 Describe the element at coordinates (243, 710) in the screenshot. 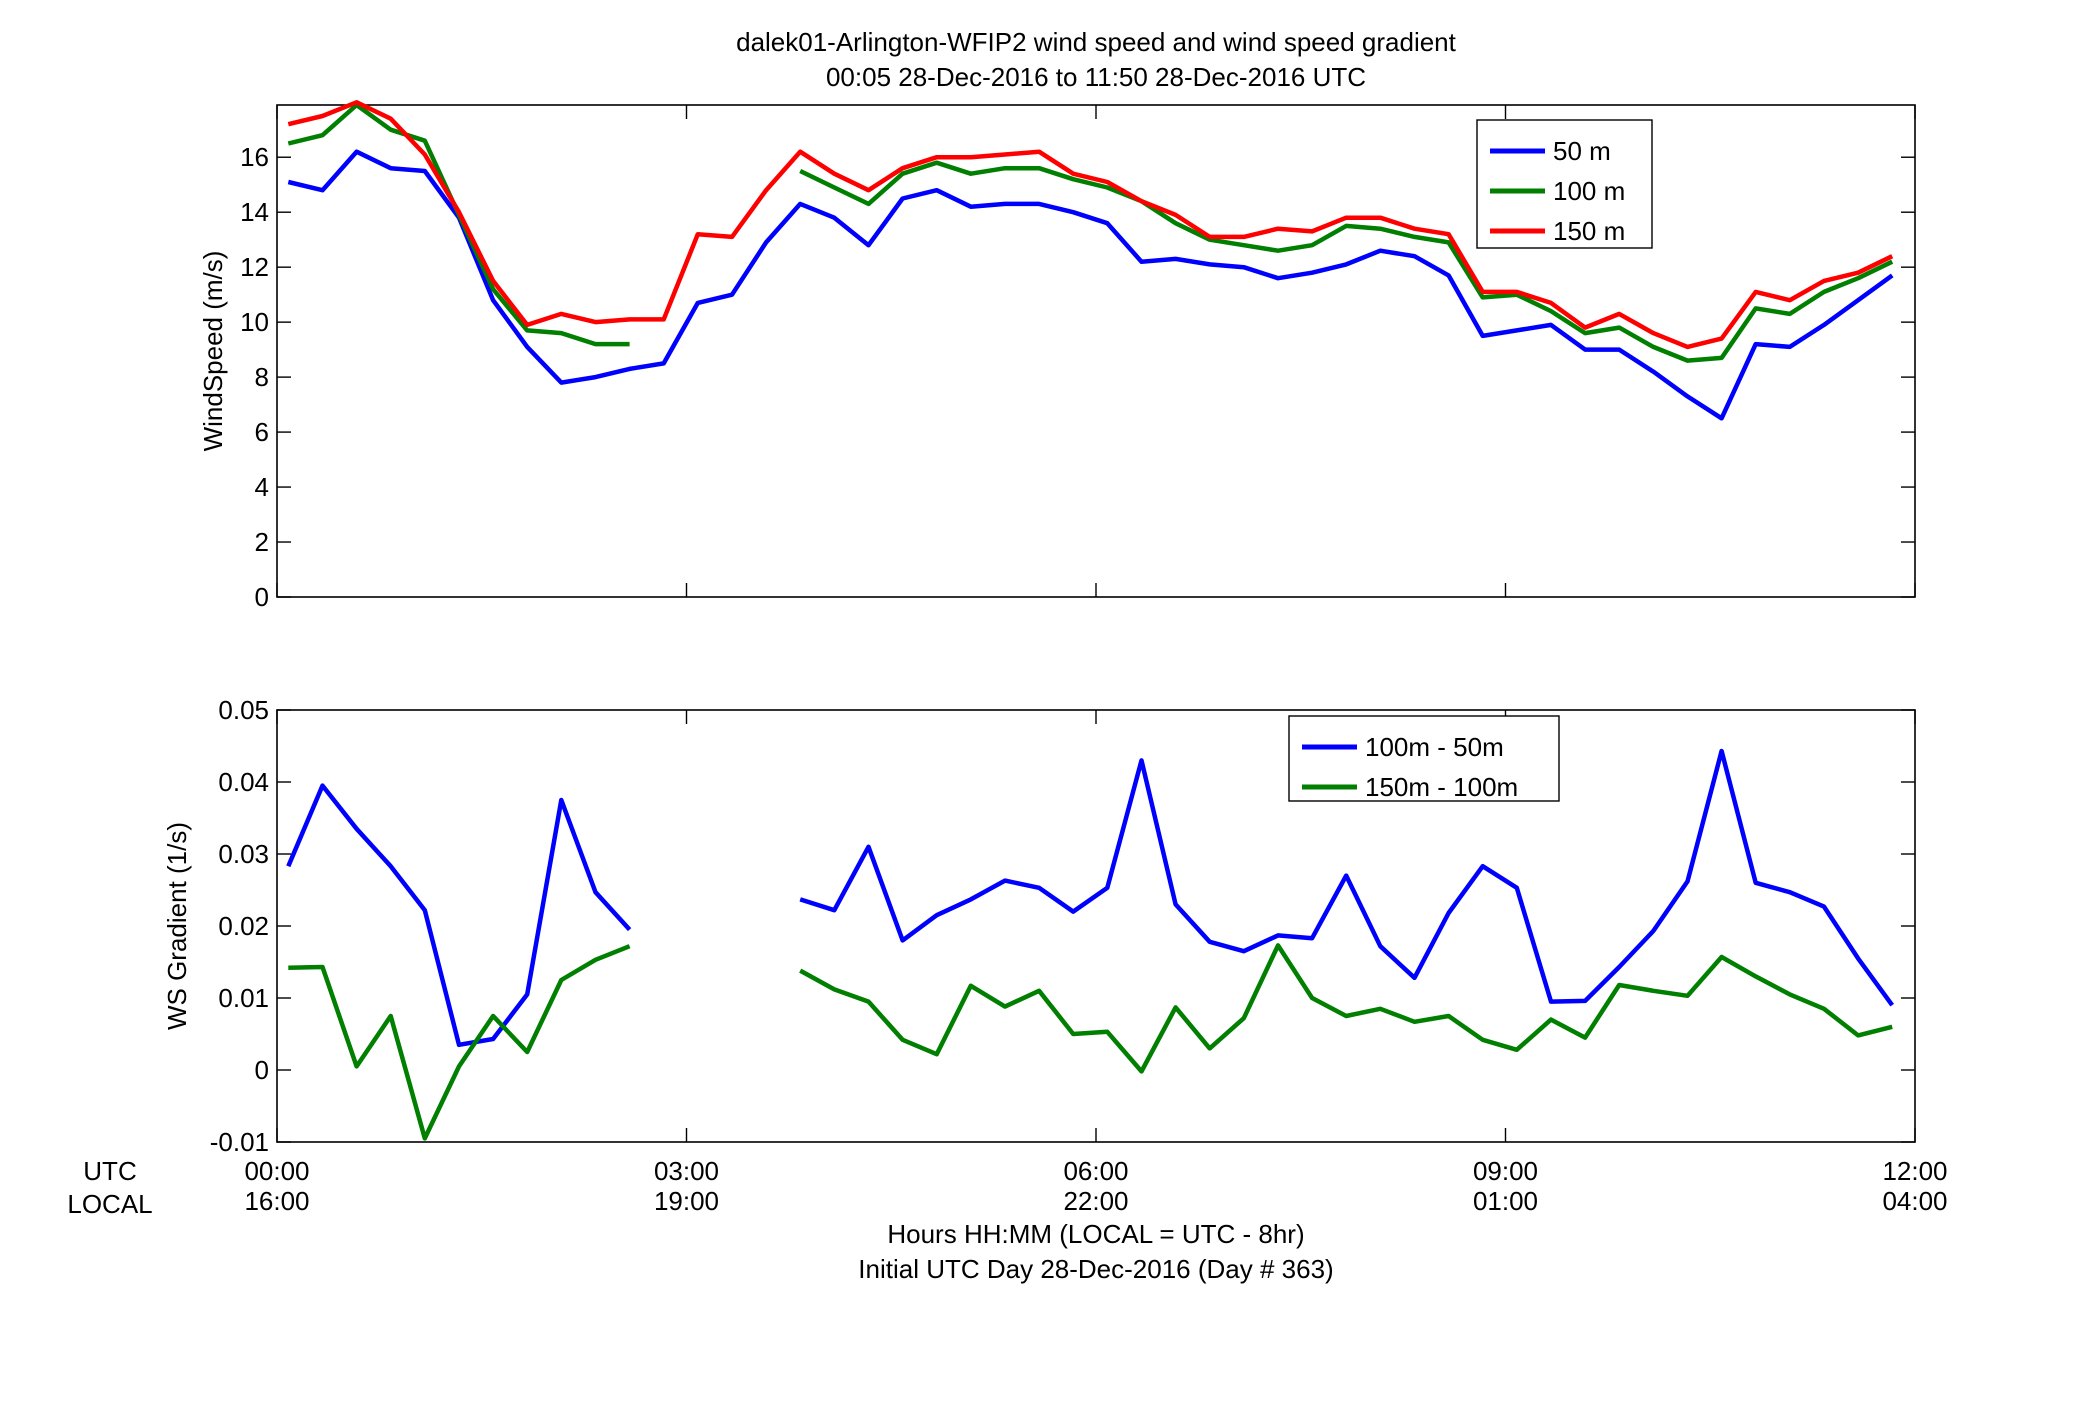

I see `y-tick-label: 0.05` at that location.